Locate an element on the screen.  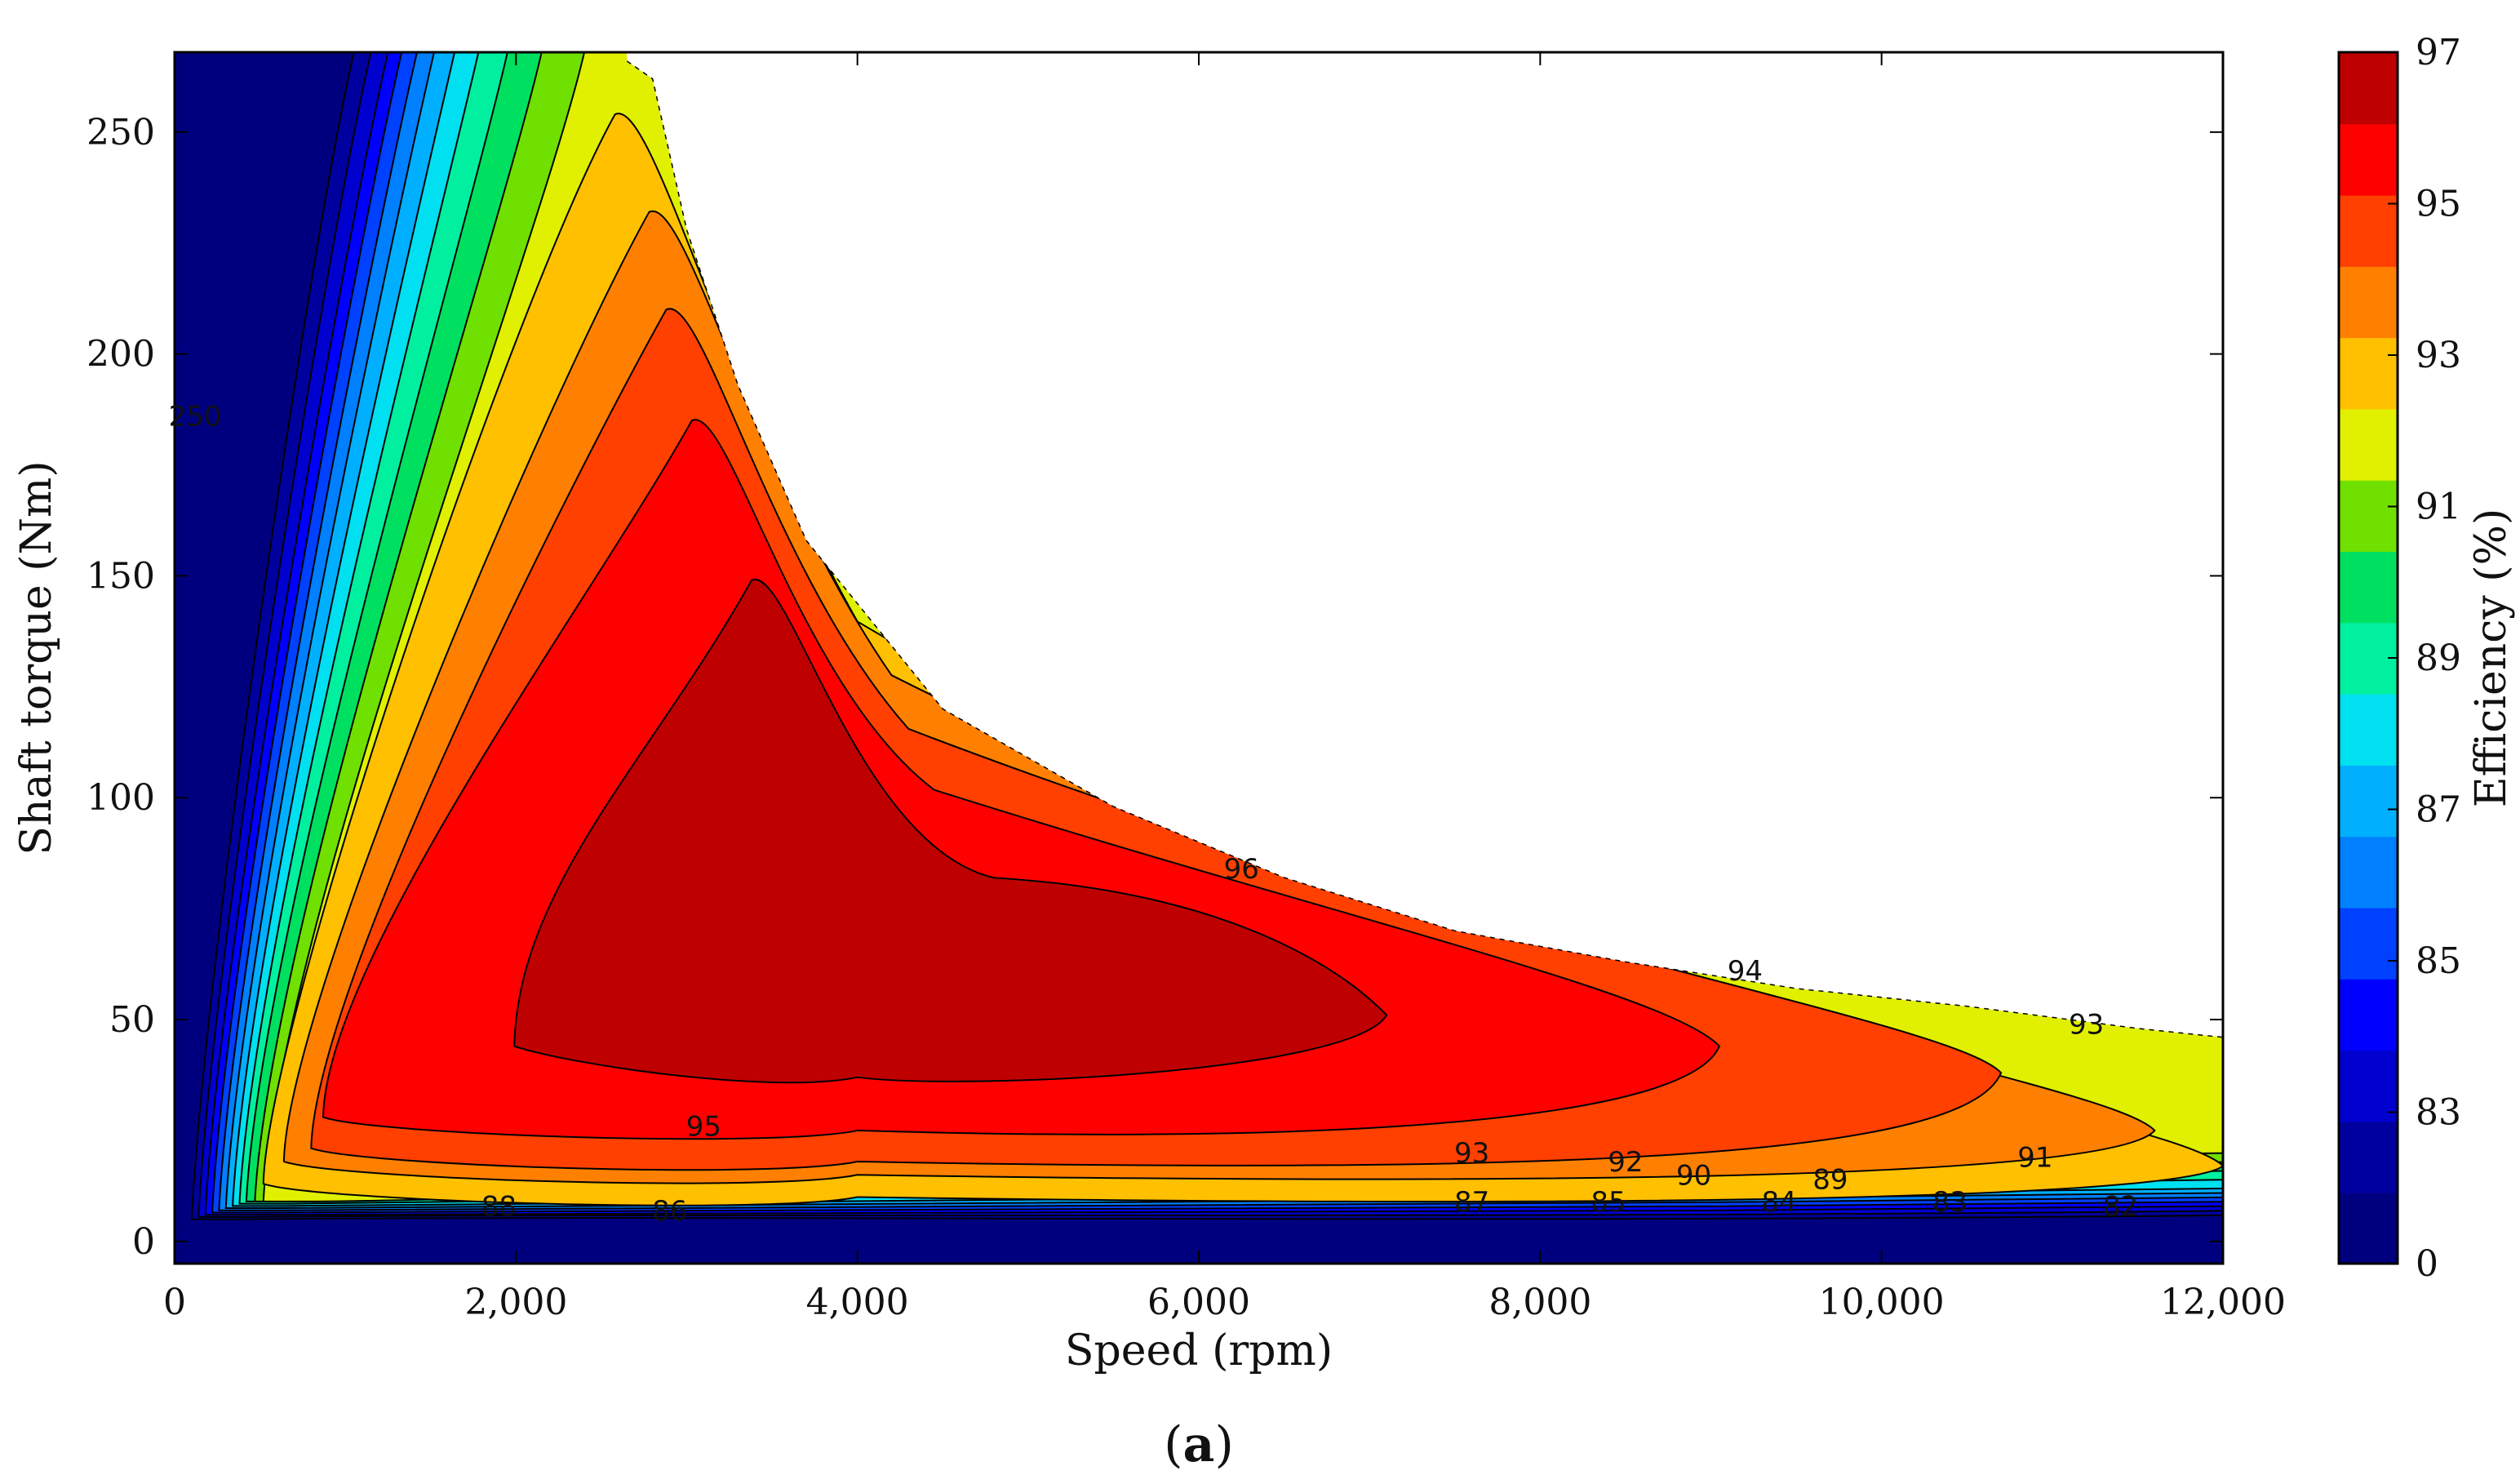
y-tick-label: 150 is located at coordinates (121, 576).